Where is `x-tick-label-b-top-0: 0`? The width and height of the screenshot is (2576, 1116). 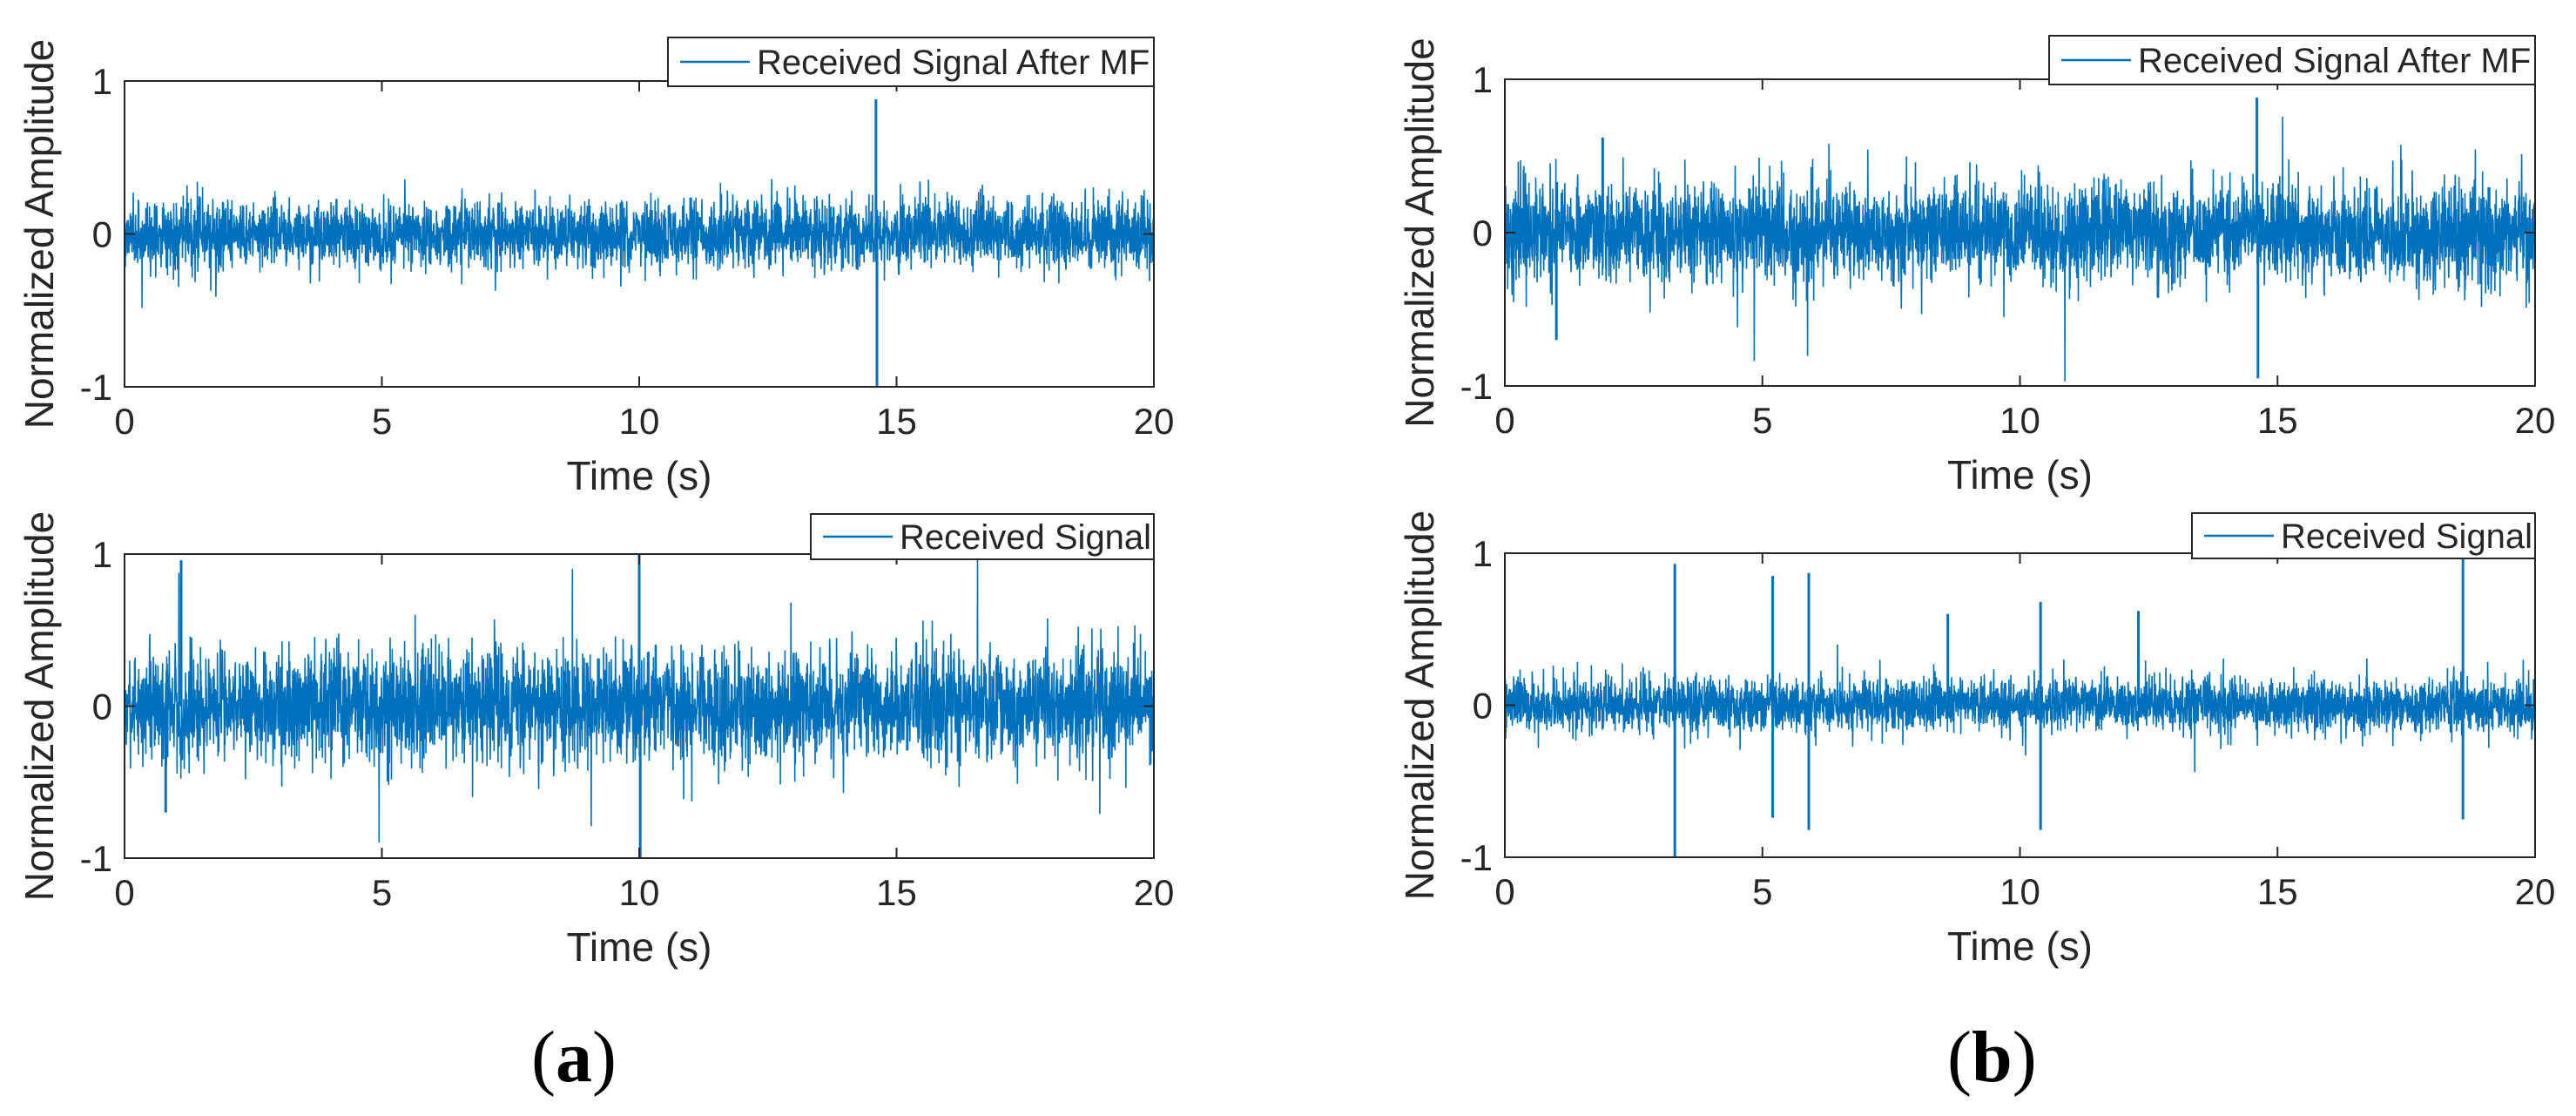 x-tick-label-b-top-0: 0 is located at coordinates (1504, 420).